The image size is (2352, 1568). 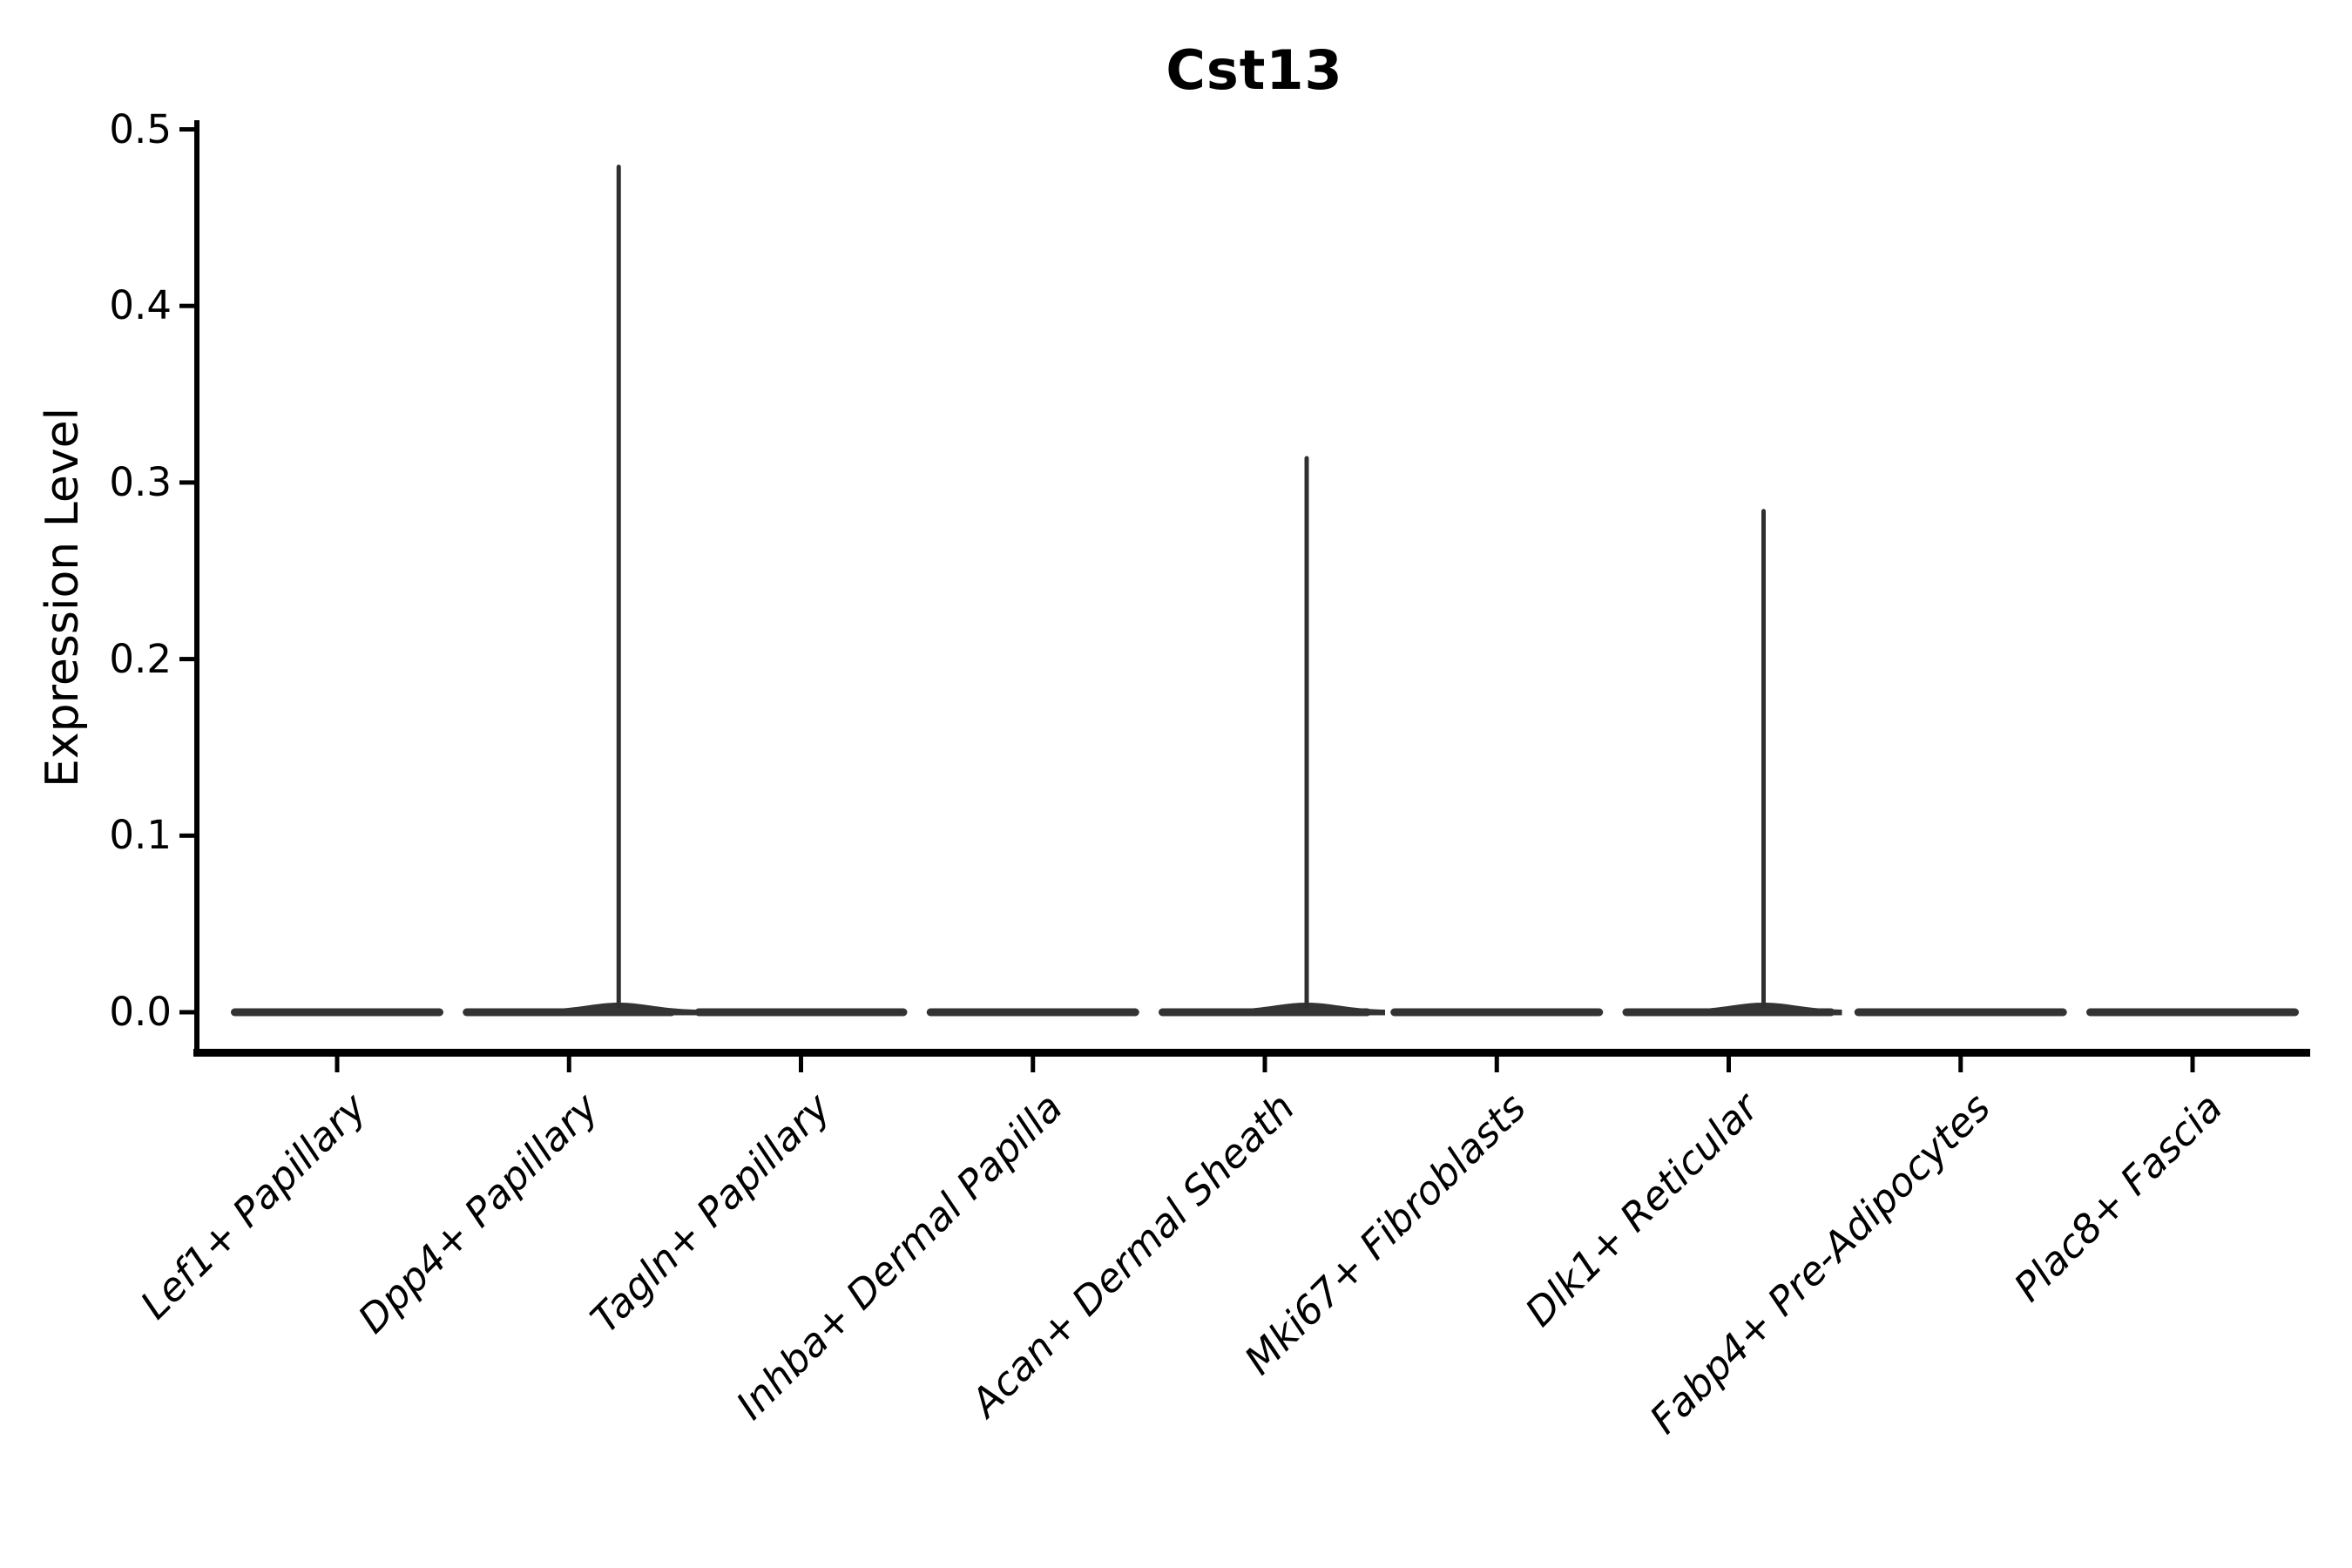 What do you see at coordinates (140, 658) in the screenshot?
I see `y-tick-label: 0.2` at bounding box center [140, 658].